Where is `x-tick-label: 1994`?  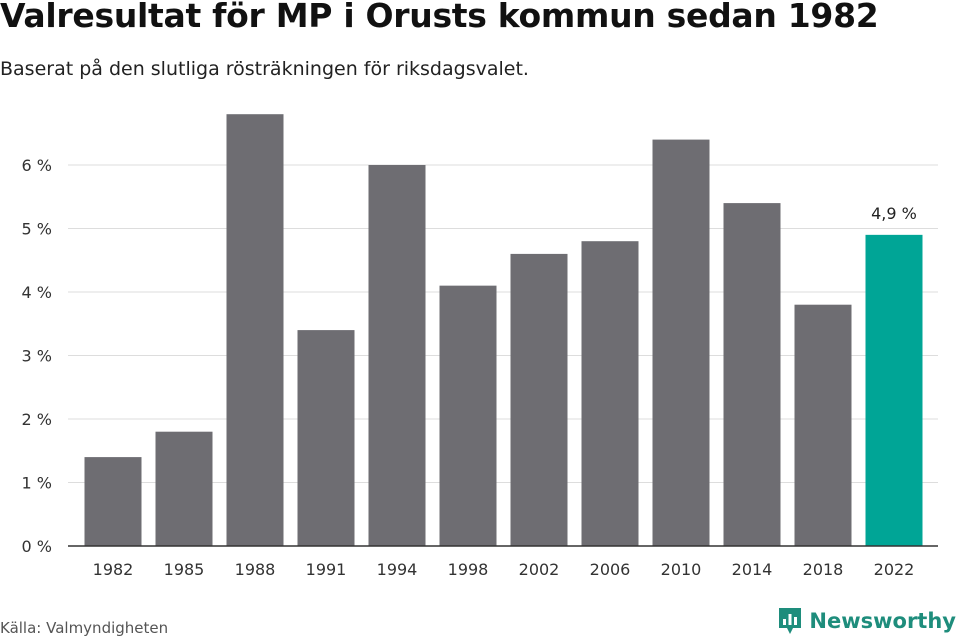 x-tick-label: 1994 is located at coordinates (397, 569).